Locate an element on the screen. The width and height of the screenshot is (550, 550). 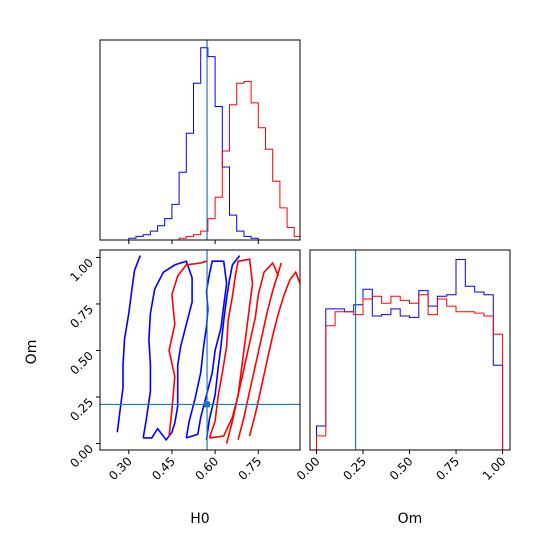
om-hist-frame is located at coordinates (410, 350).